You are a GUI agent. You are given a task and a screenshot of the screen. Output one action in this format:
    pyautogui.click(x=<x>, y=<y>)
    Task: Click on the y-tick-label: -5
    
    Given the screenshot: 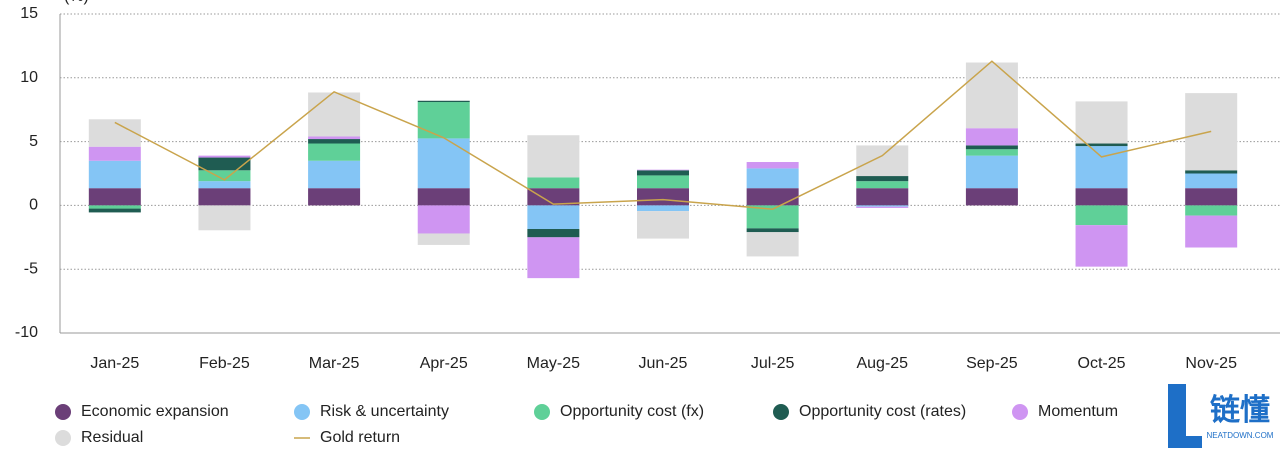 What is the action you would take?
    pyautogui.click(x=31, y=268)
    